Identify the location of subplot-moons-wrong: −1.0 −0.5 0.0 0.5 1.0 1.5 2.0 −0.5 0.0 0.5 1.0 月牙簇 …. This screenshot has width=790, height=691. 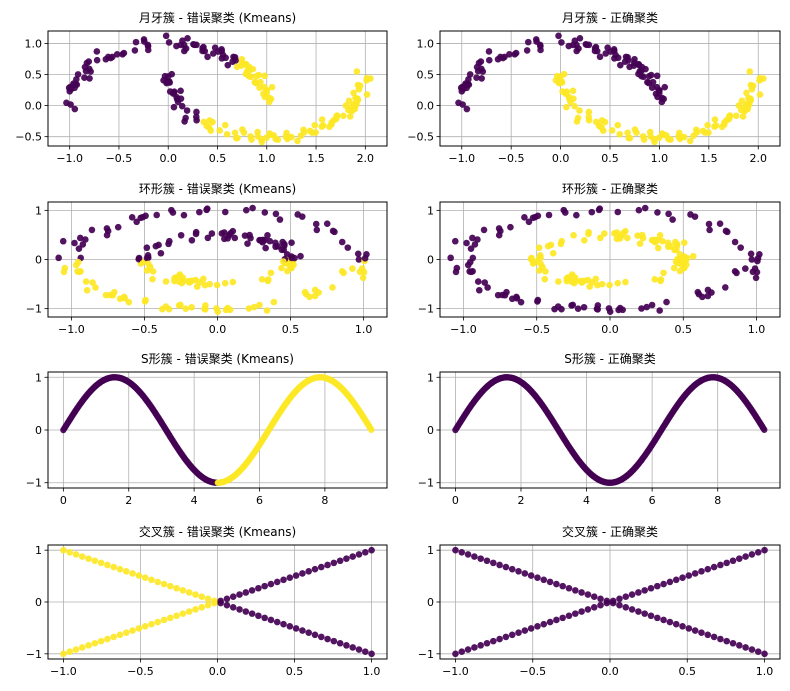
(201, 87).